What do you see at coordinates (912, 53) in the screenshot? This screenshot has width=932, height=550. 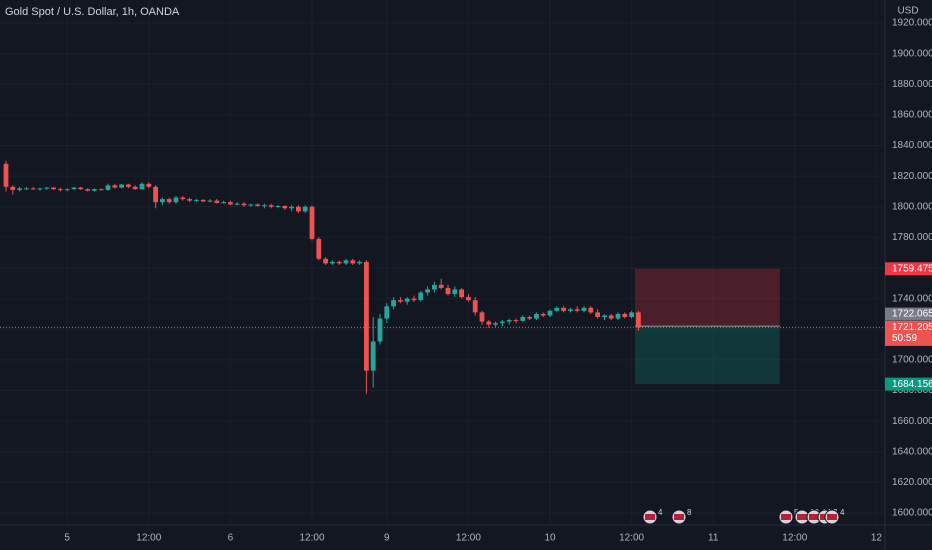 I see `y-tick-label: 1900.000` at bounding box center [912, 53].